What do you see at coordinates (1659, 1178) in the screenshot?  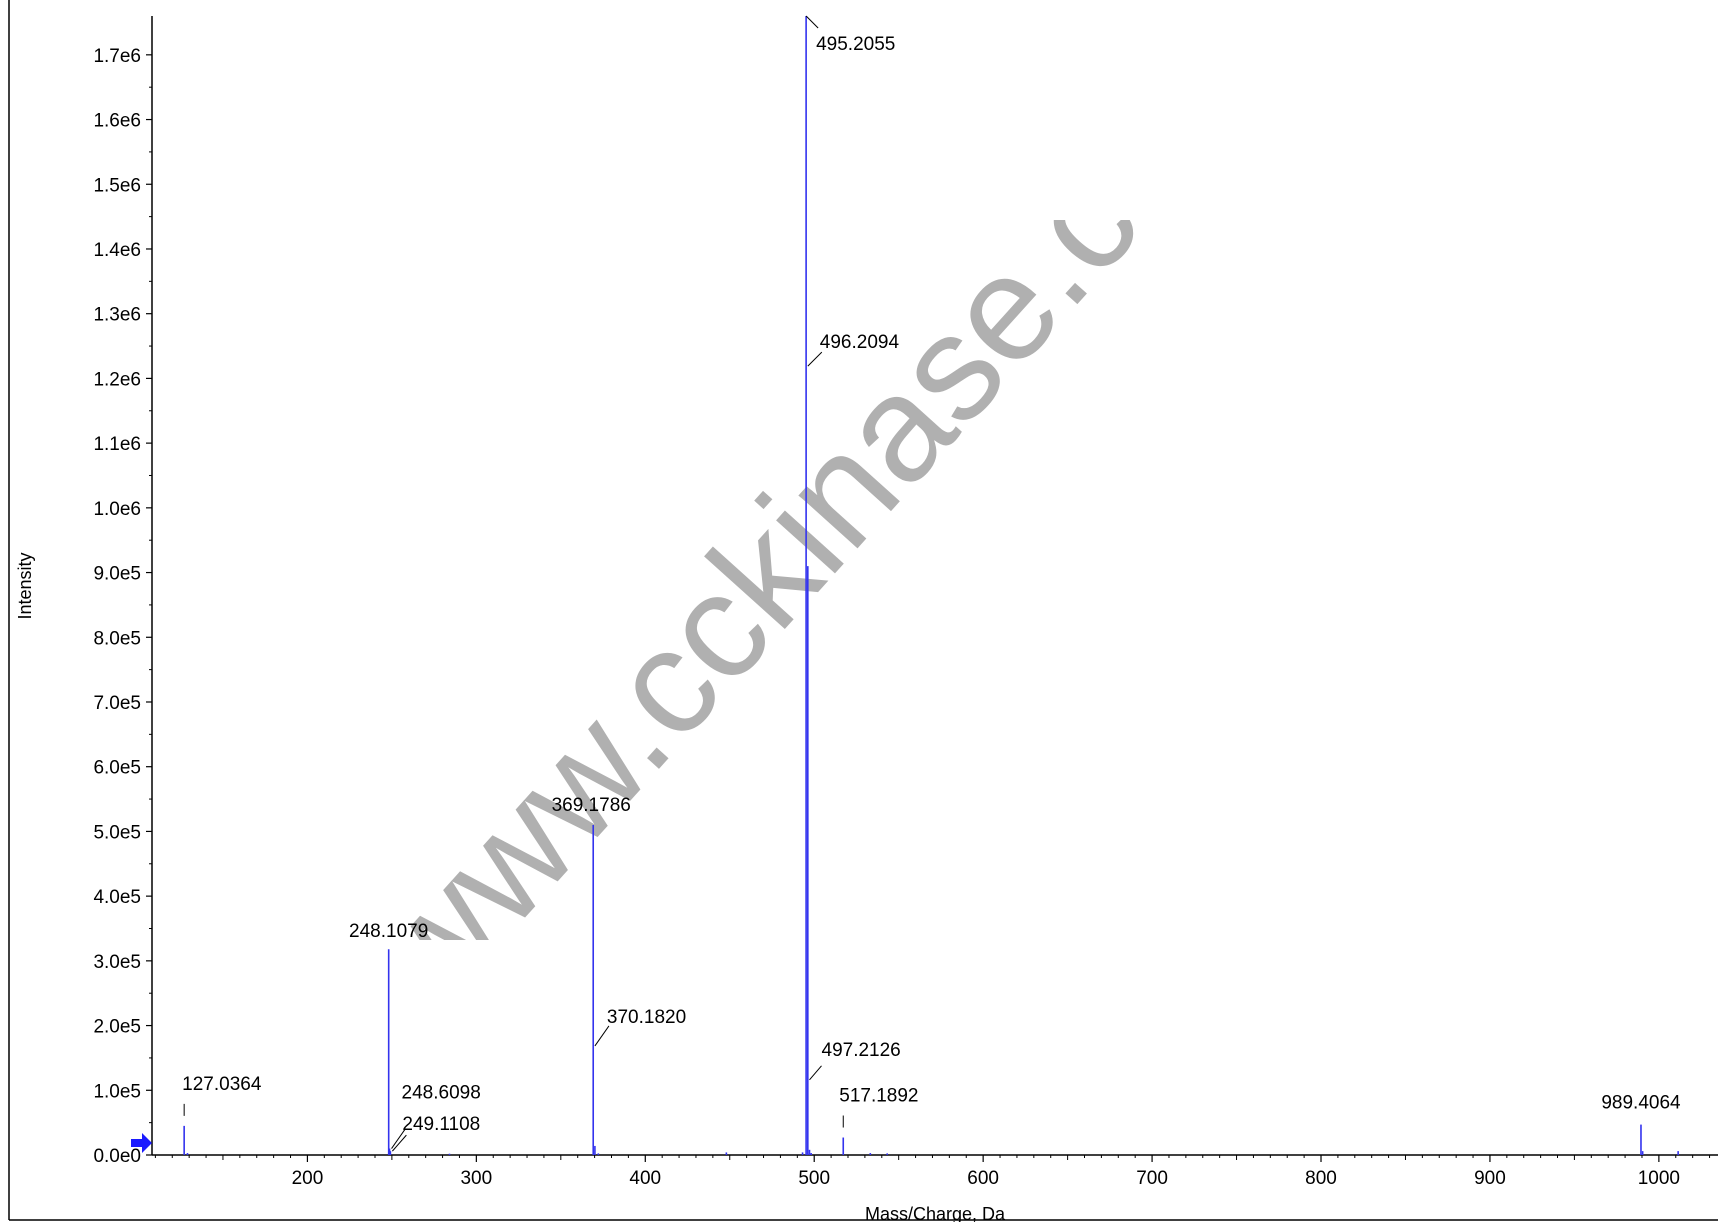 I see `x-tick-label: 1000` at bounding box center [1659, 1178].